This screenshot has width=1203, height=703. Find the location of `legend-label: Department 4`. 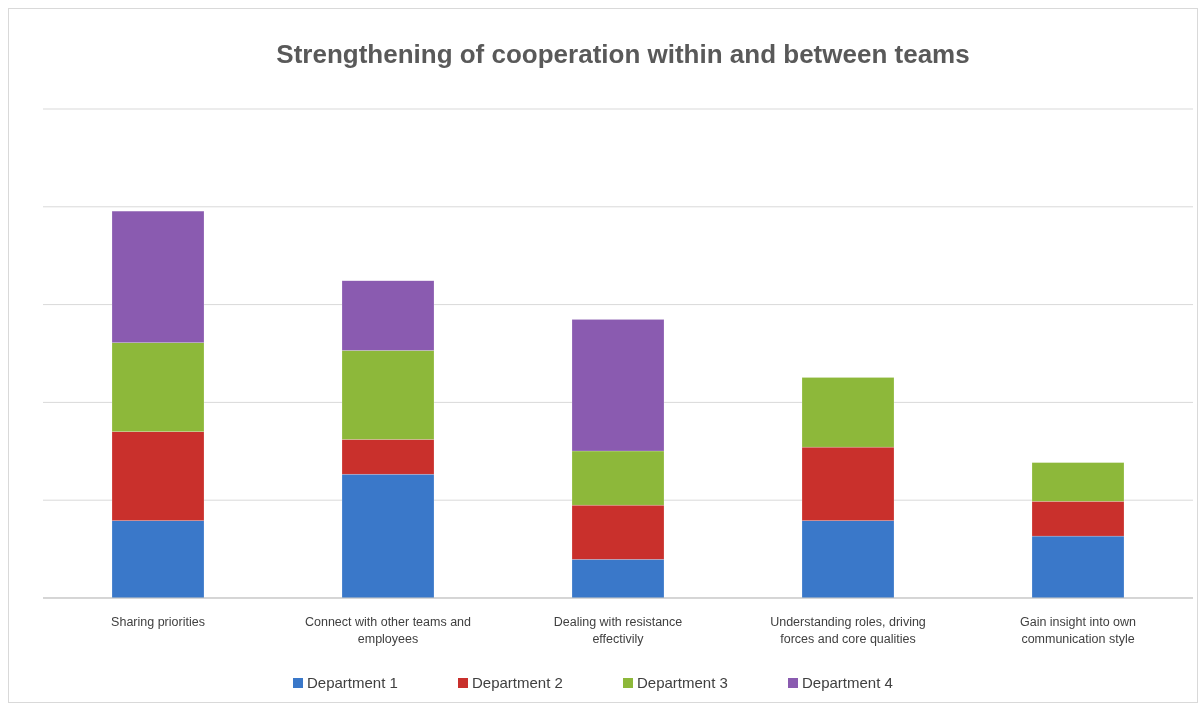

legend-label: Department 4 is located at coordinates (847, 682).